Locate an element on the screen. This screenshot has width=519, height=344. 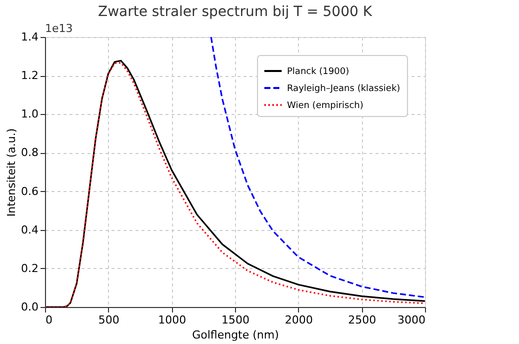
y-tick-label: 0.6 is located at coordinates (29, 191).